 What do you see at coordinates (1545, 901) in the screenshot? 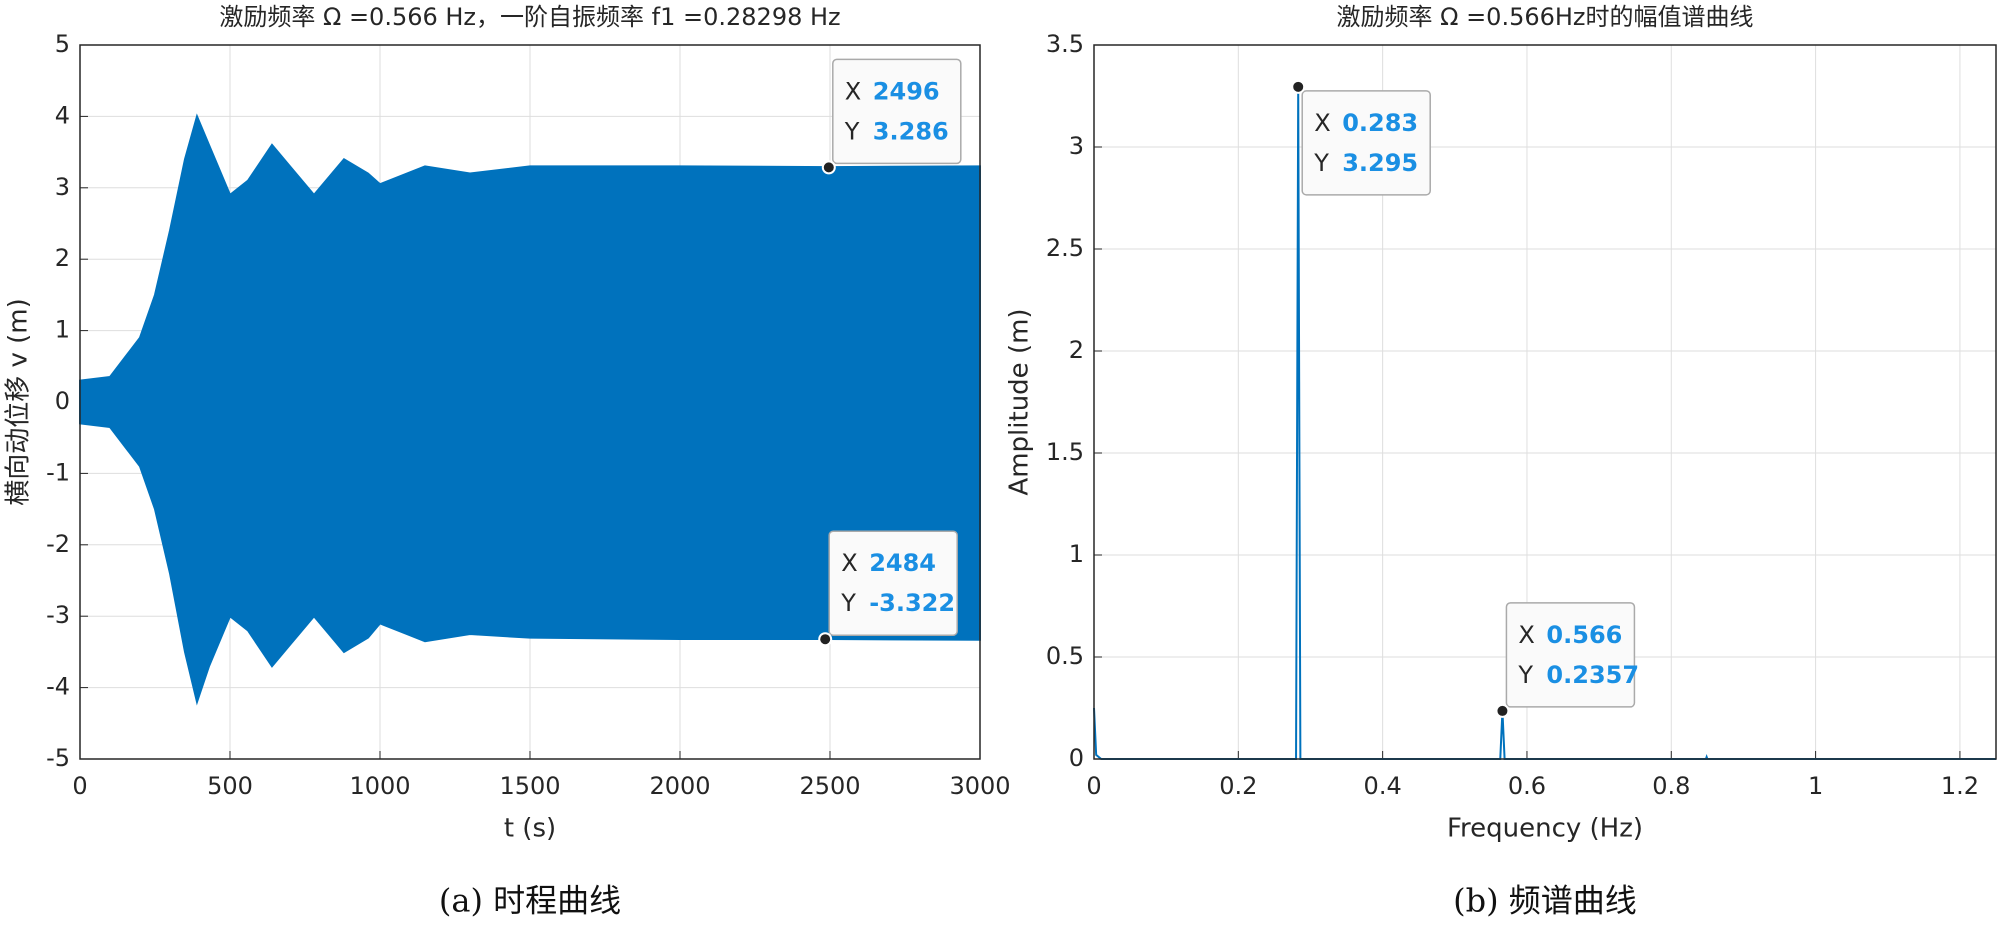
I see `caption: (b) 频谱曲线` at bounding box center [1545, 901].